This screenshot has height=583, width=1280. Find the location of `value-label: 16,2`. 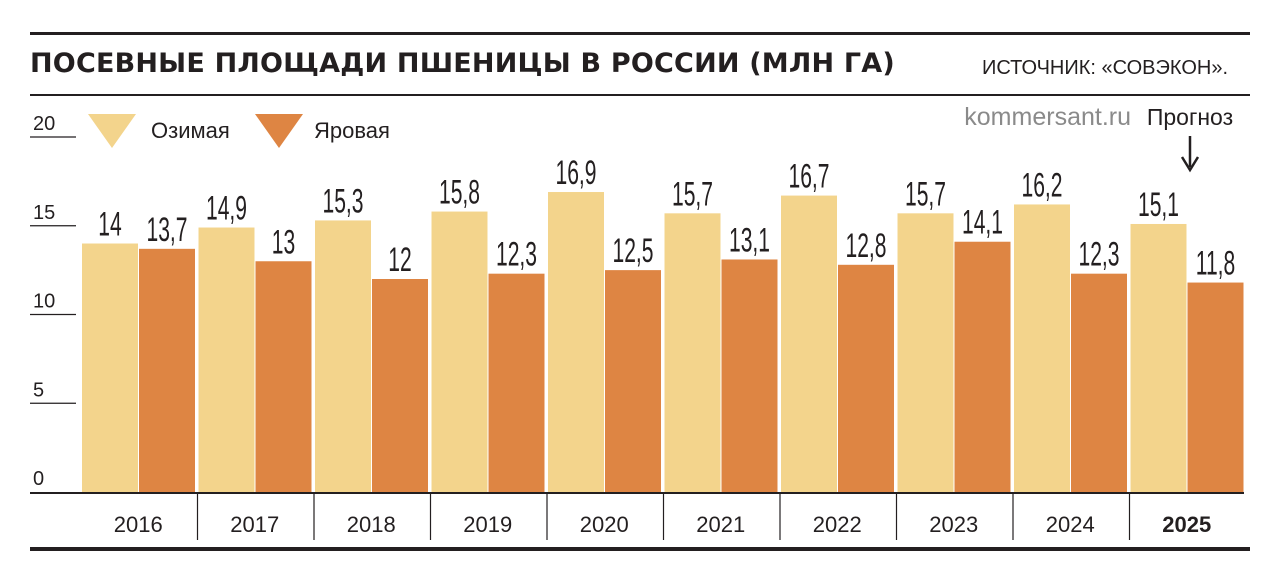

value-label: 16,2 is located at coordinates (1042, 184).